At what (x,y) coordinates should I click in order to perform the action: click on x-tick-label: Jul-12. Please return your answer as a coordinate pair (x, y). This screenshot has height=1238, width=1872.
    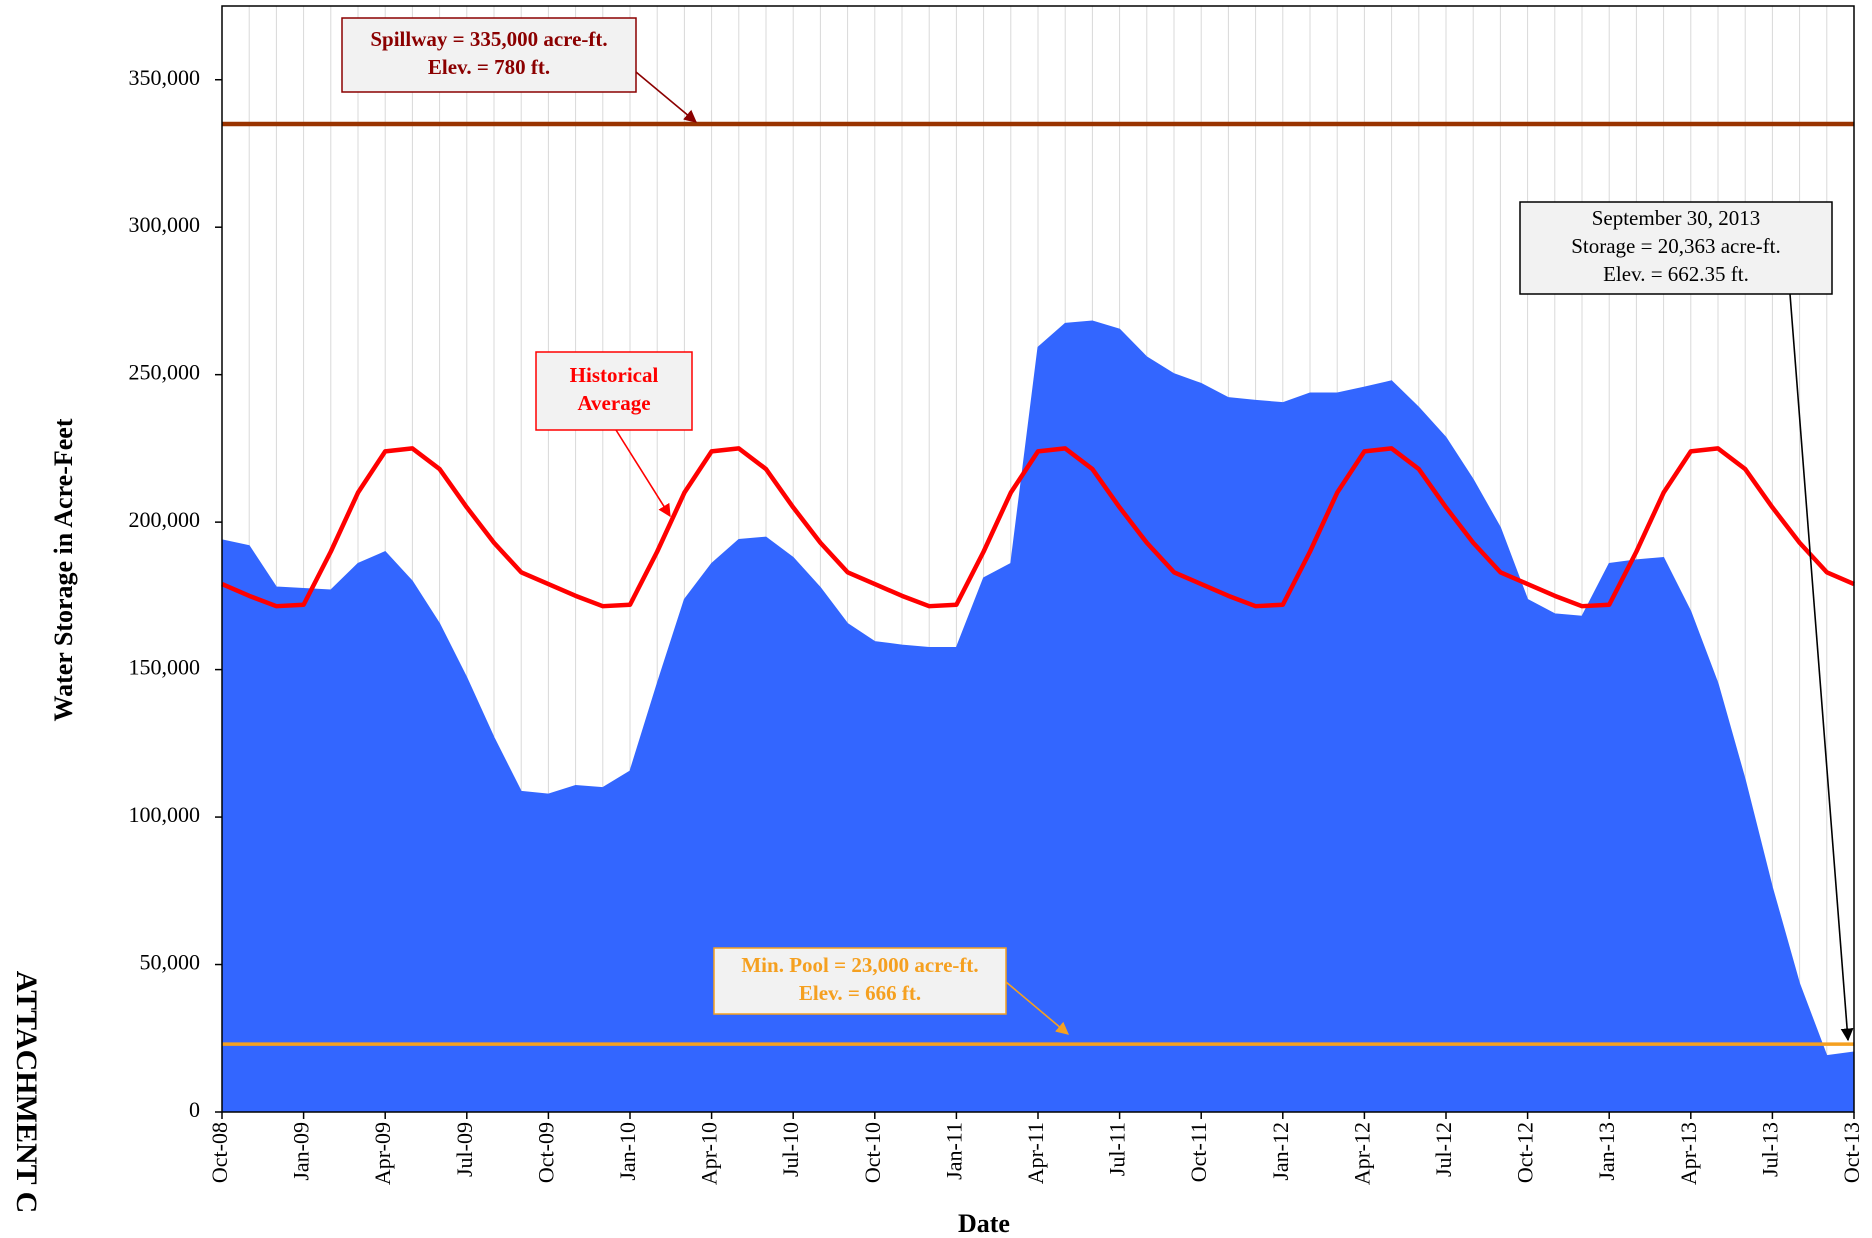
    Looking at the image, I should click on (1443, 1149).